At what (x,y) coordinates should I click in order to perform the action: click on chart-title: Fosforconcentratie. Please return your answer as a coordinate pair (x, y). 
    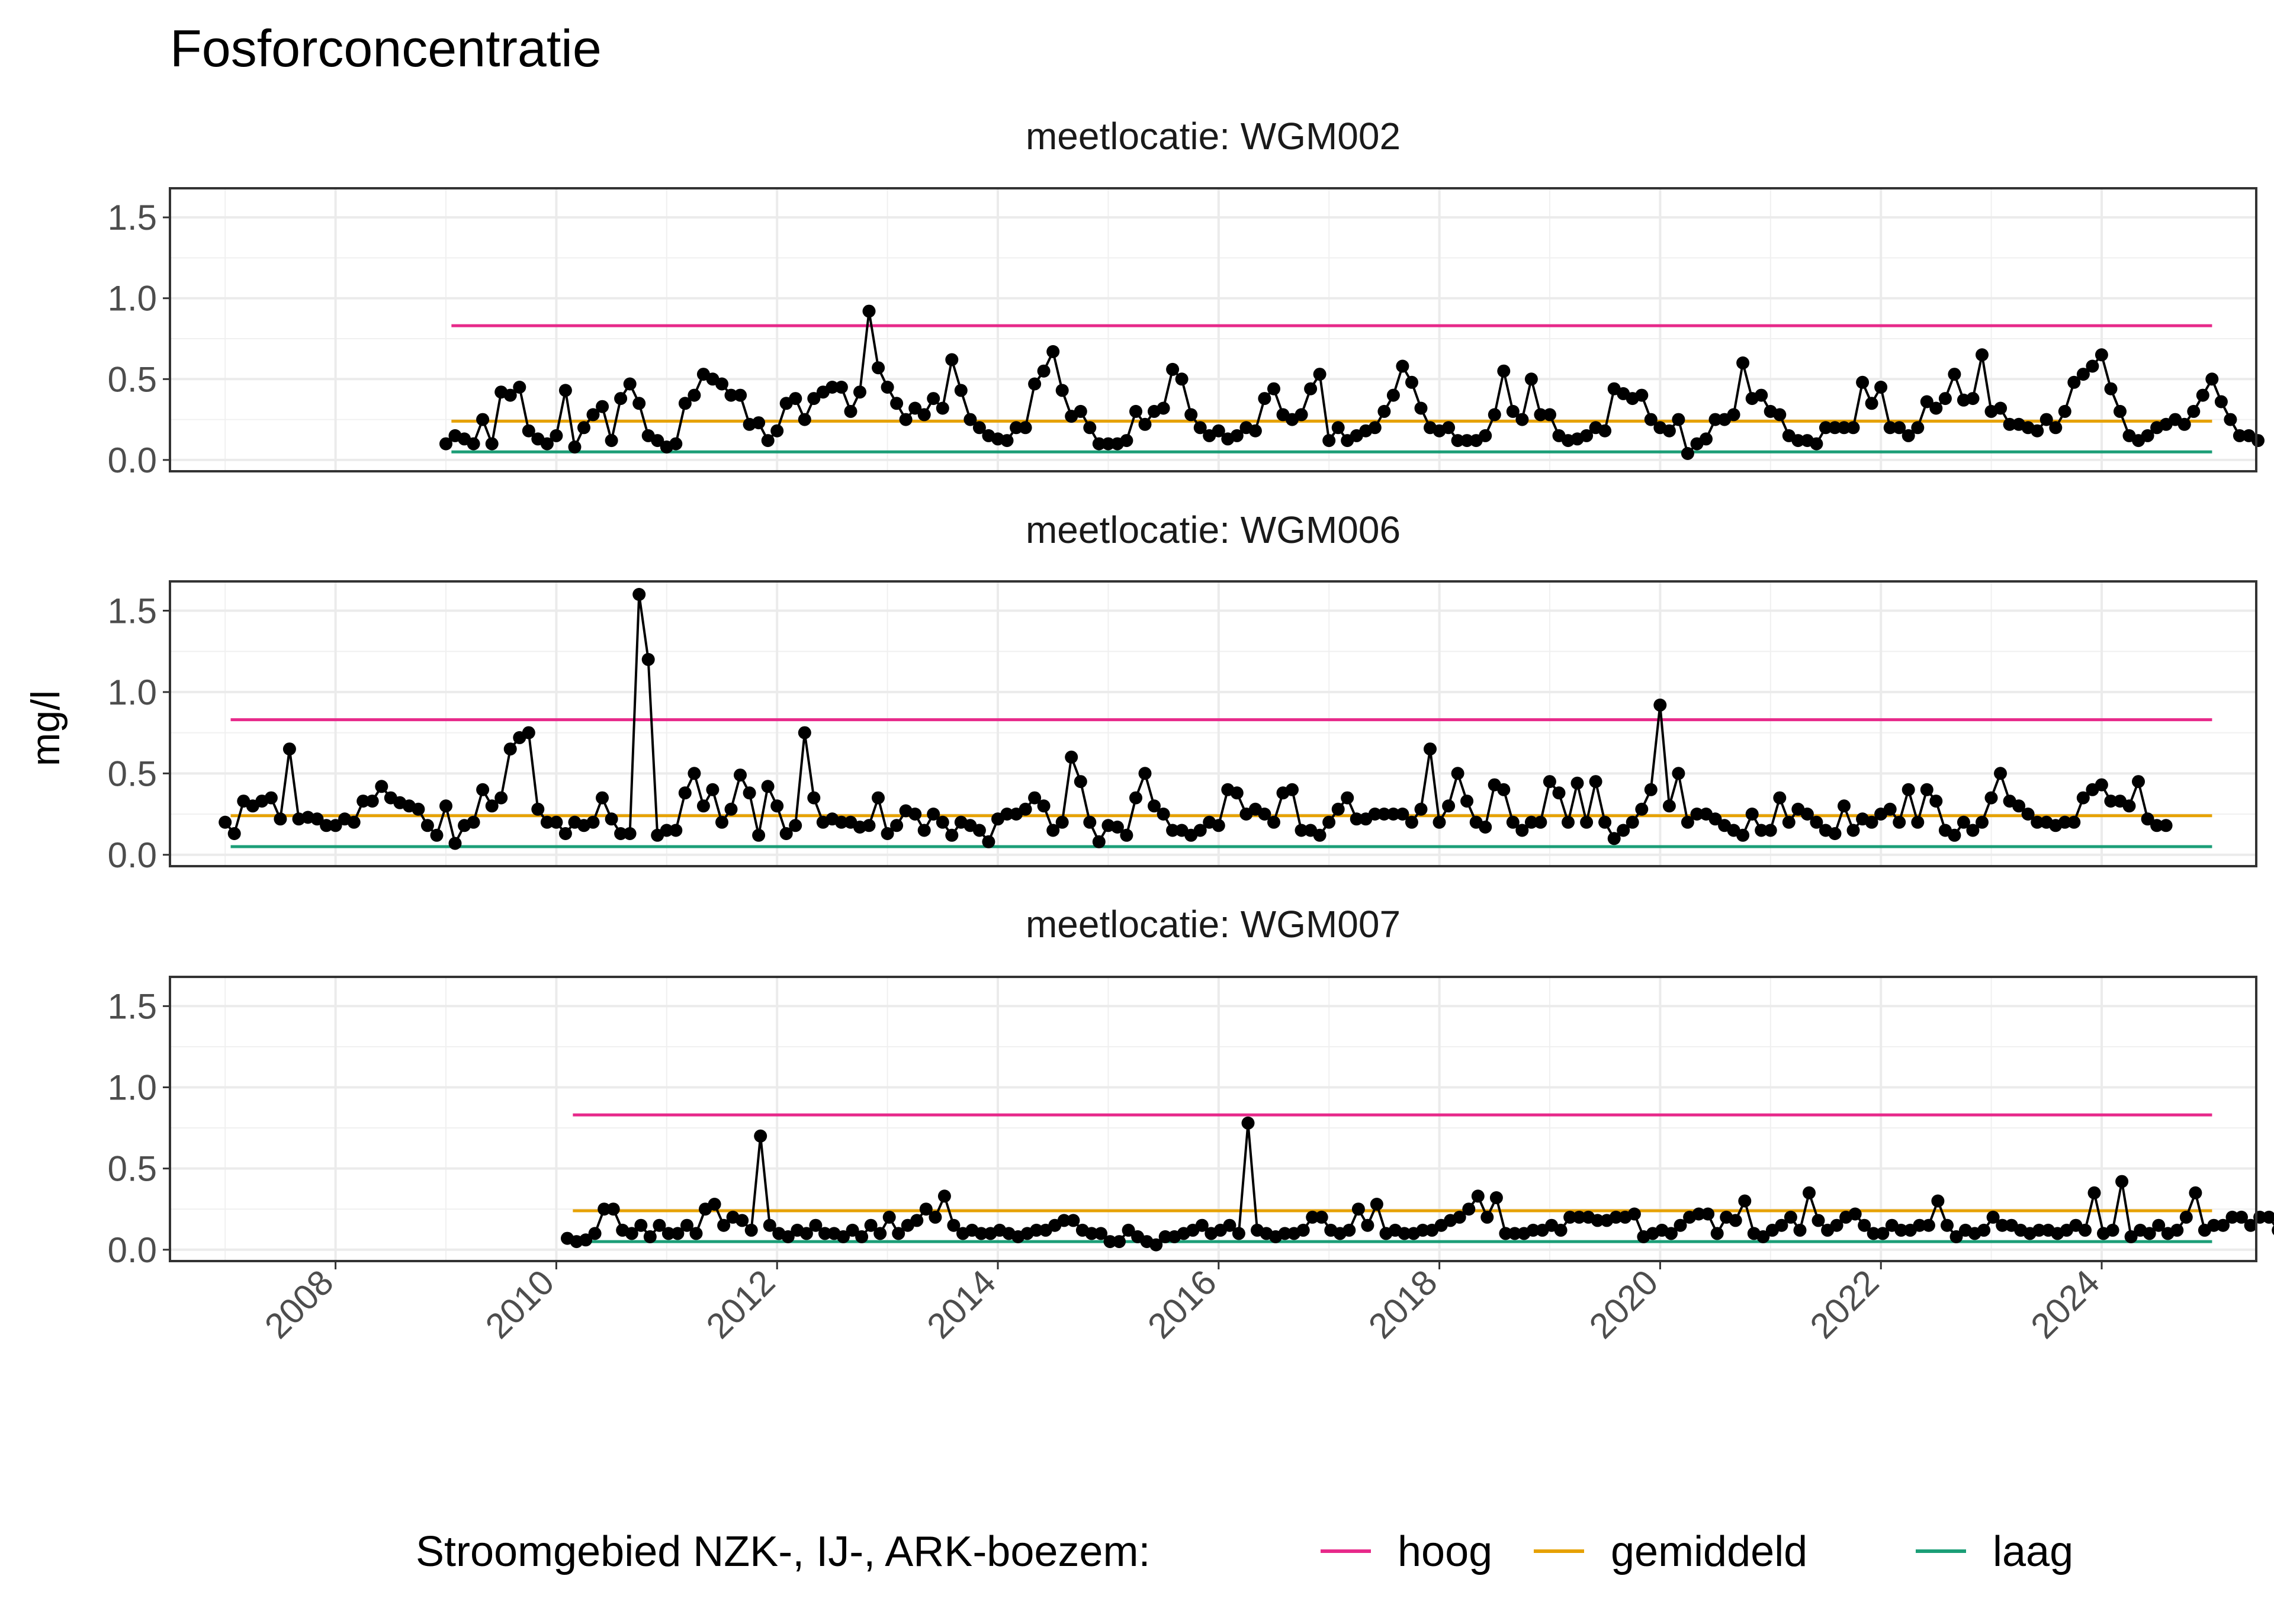
    Looking at the image, I should click on (386, 48).